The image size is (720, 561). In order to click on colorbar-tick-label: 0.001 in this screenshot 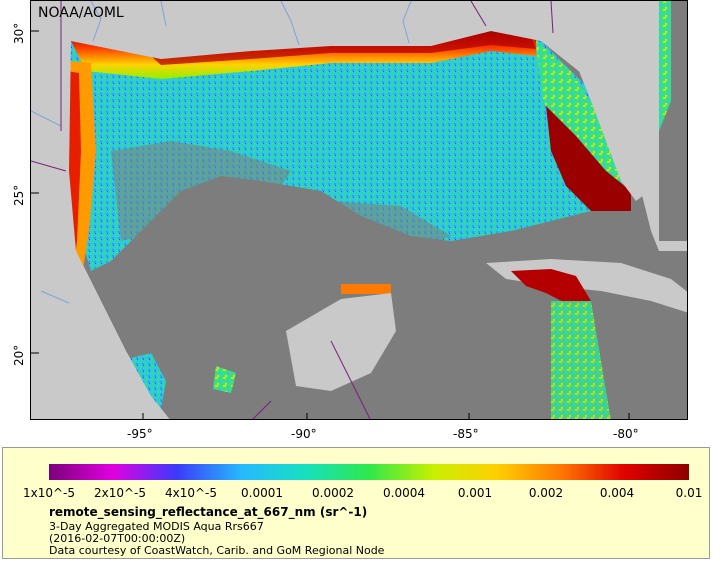, I will do `click(475, 493)`.